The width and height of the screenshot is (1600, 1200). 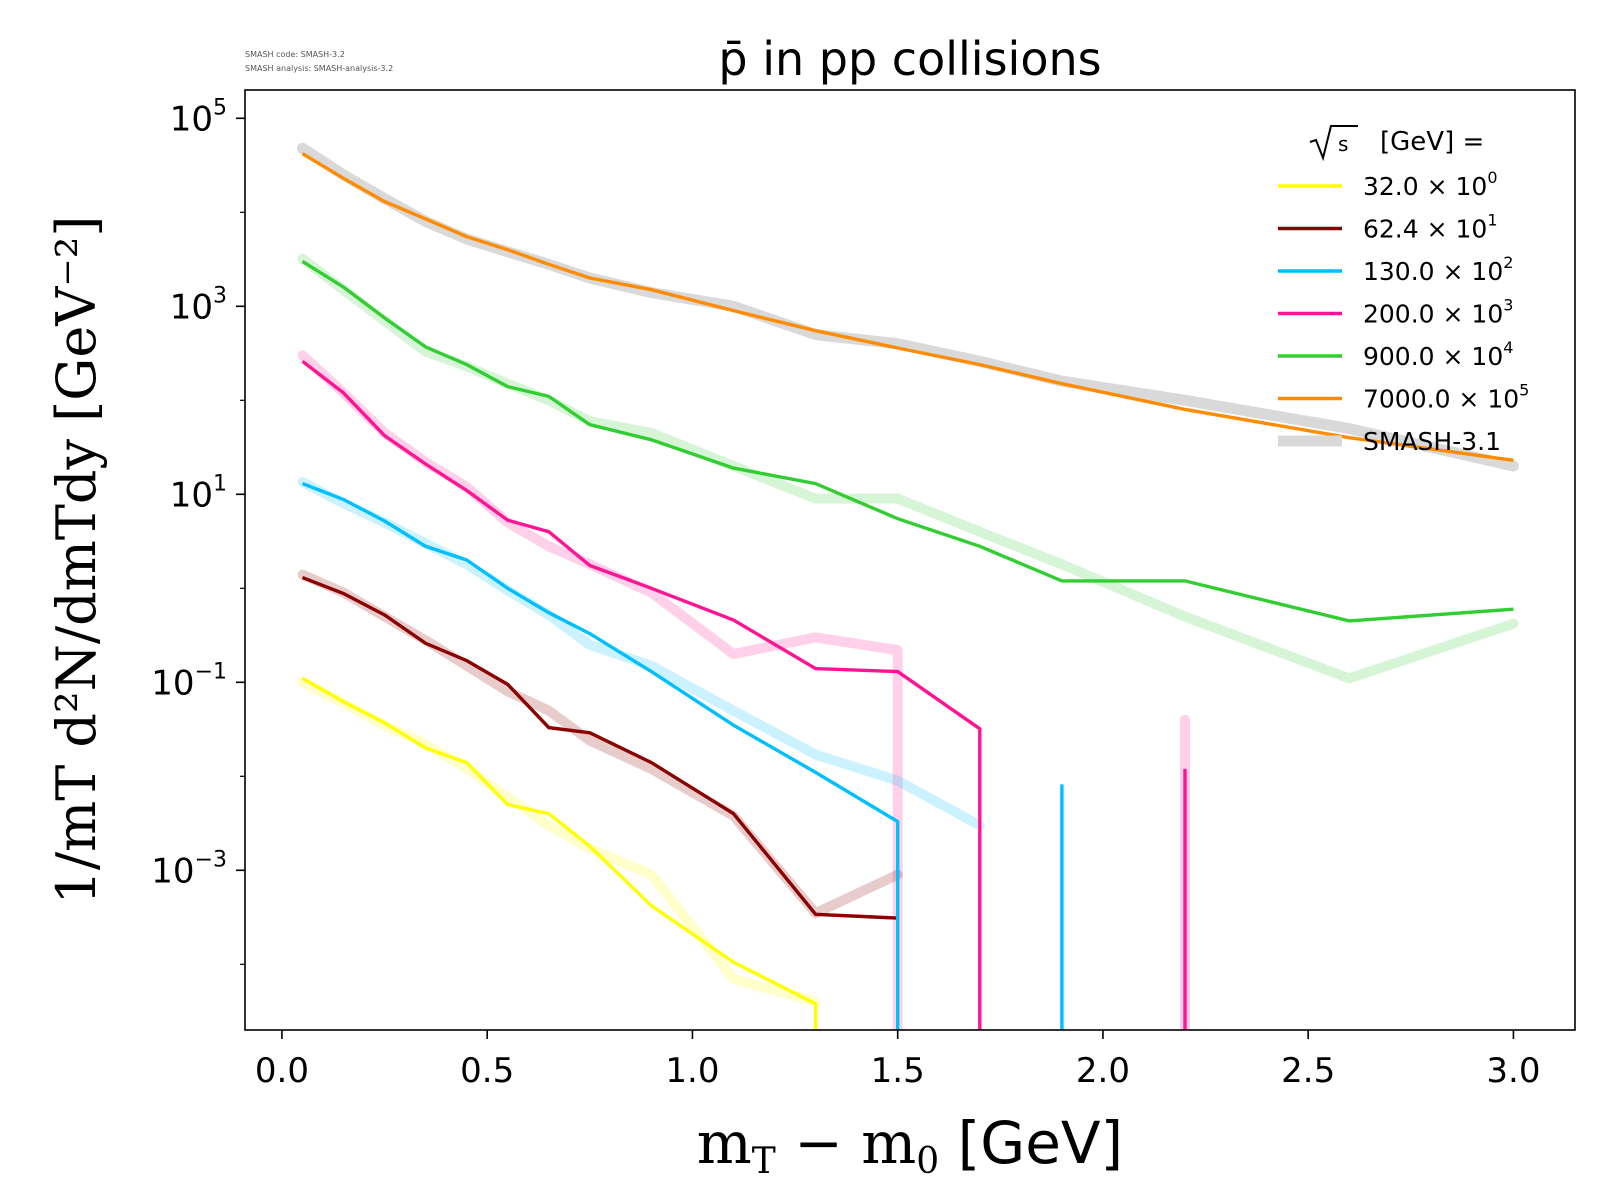 I want to click on y-tick-label: 10¹, so click(x=198, y=493).